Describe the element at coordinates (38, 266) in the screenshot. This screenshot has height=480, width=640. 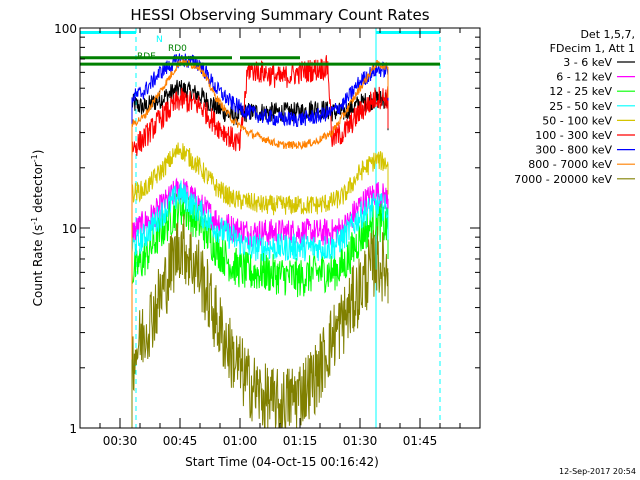
I see `y-axis-label-main: Count Rate (s` at that location.